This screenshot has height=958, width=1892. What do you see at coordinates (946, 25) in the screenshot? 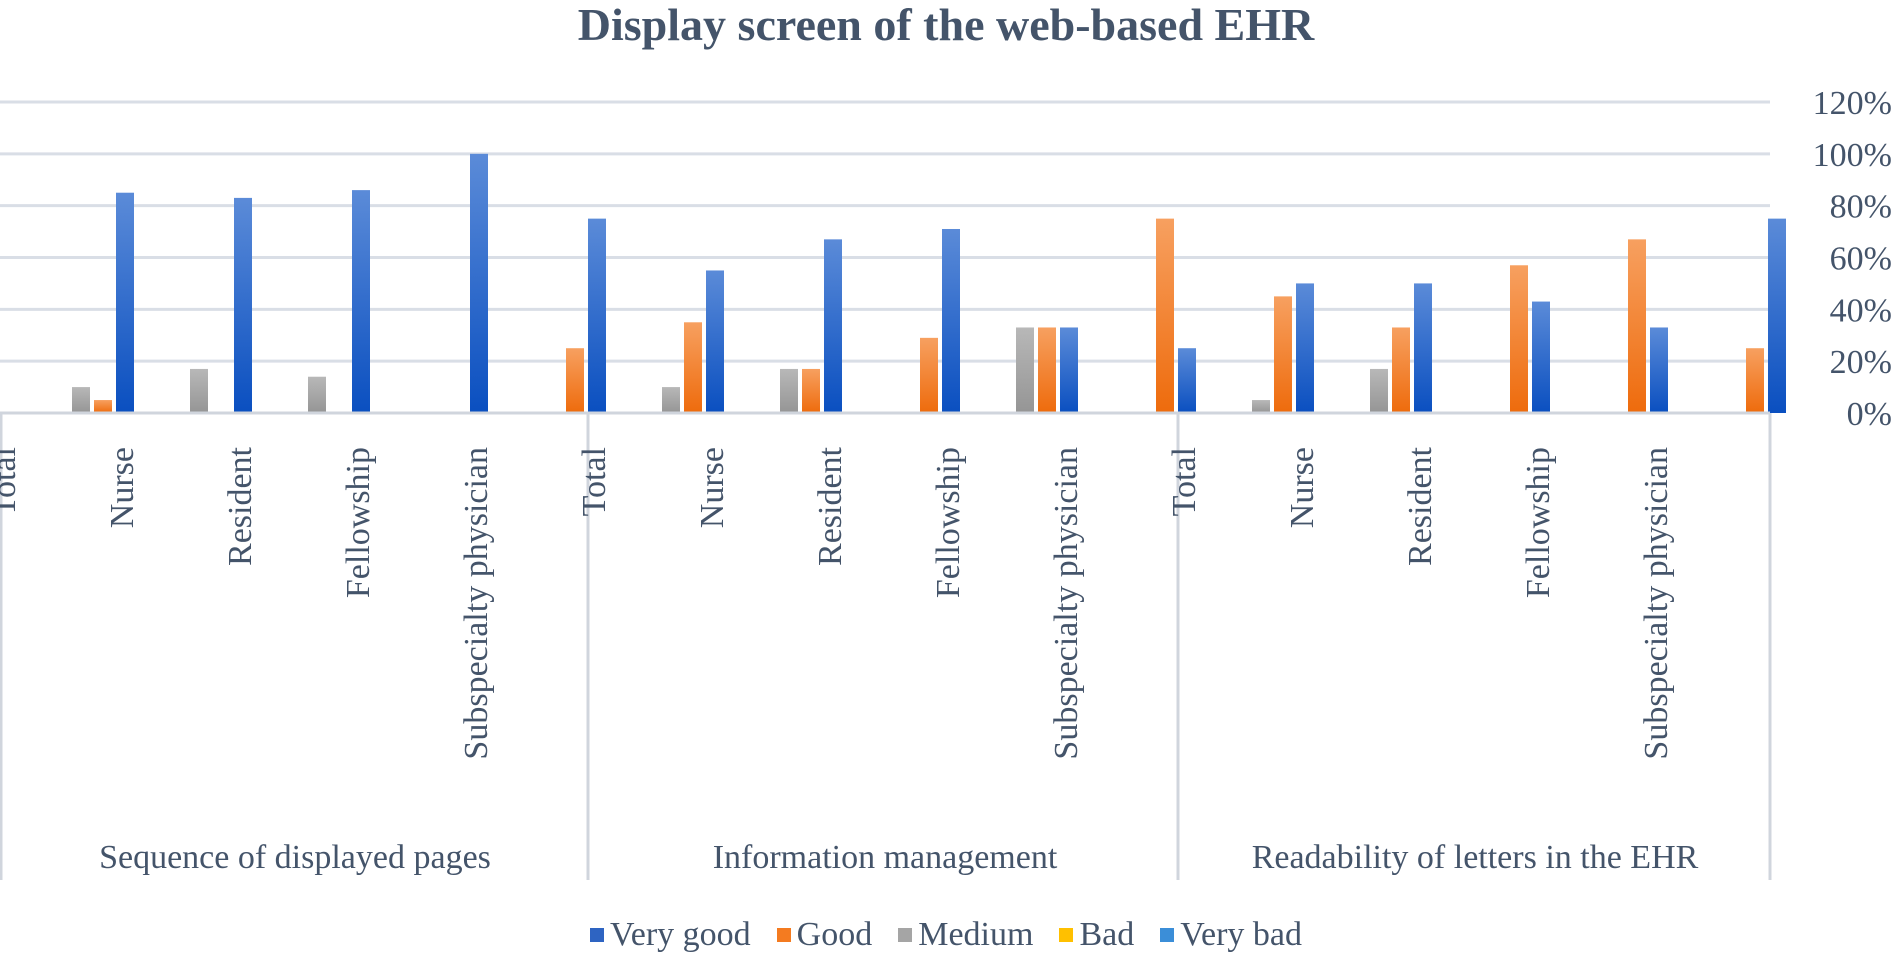
I see `chart-title: Display screen of the web-based EHR` at bounding box center [946, 25].